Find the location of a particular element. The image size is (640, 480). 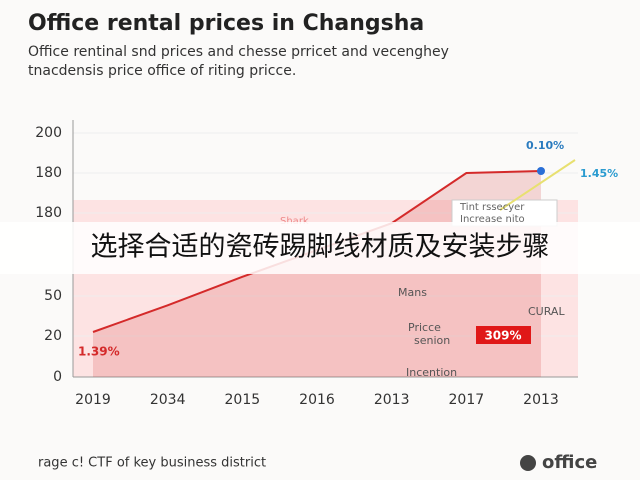

overlay-band is located at coordinates (320, 248).